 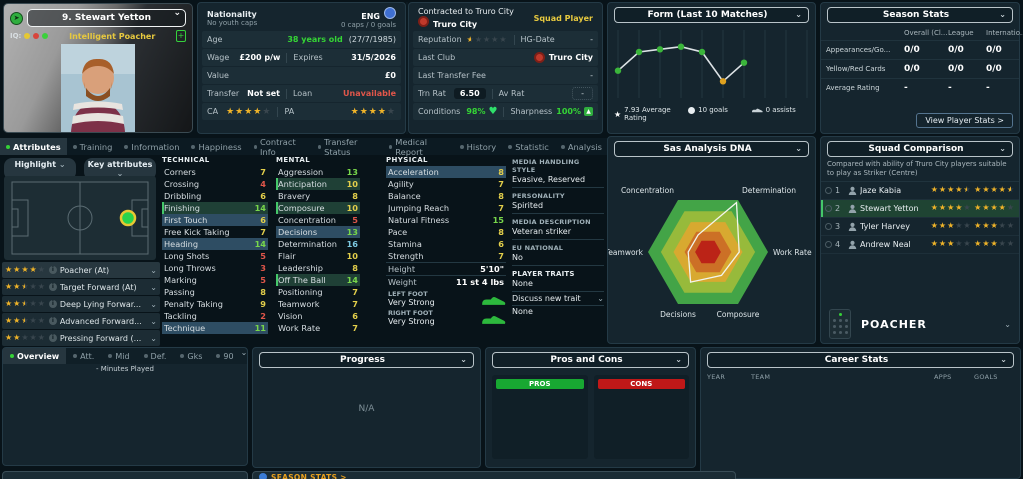 I want to click on attribute-row: Agility 7, so click(x=446, y=184).